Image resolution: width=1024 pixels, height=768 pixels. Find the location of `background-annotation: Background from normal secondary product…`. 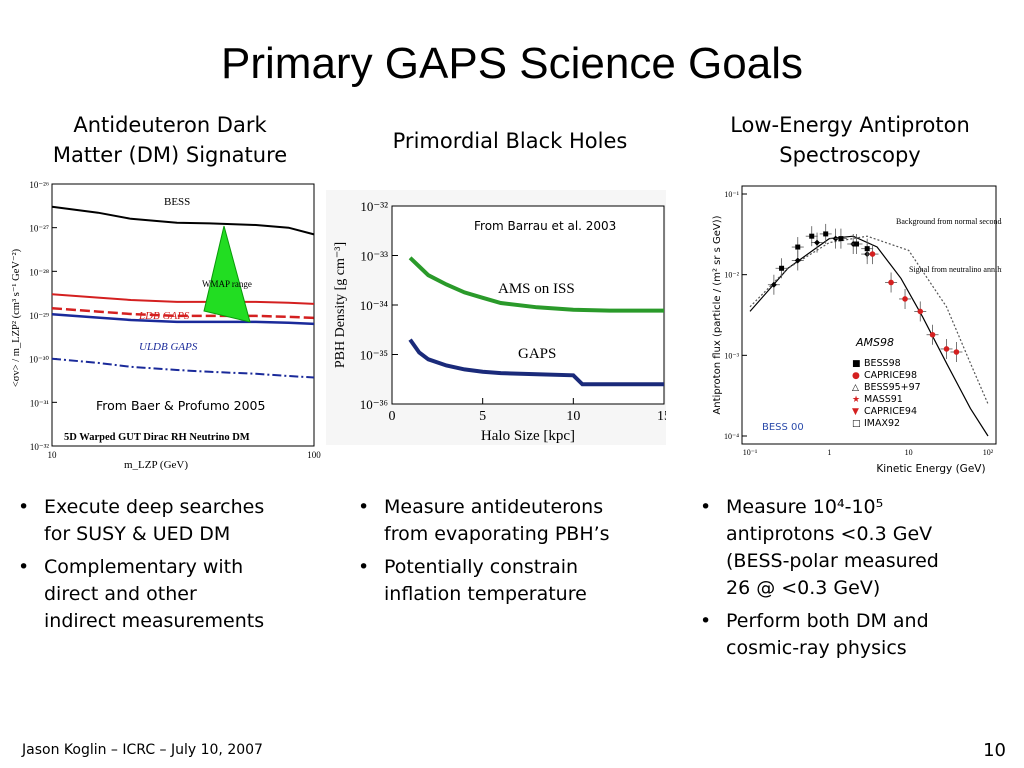

background-annotation: Background from normal secondary product… is located at coordinates (949, 221).